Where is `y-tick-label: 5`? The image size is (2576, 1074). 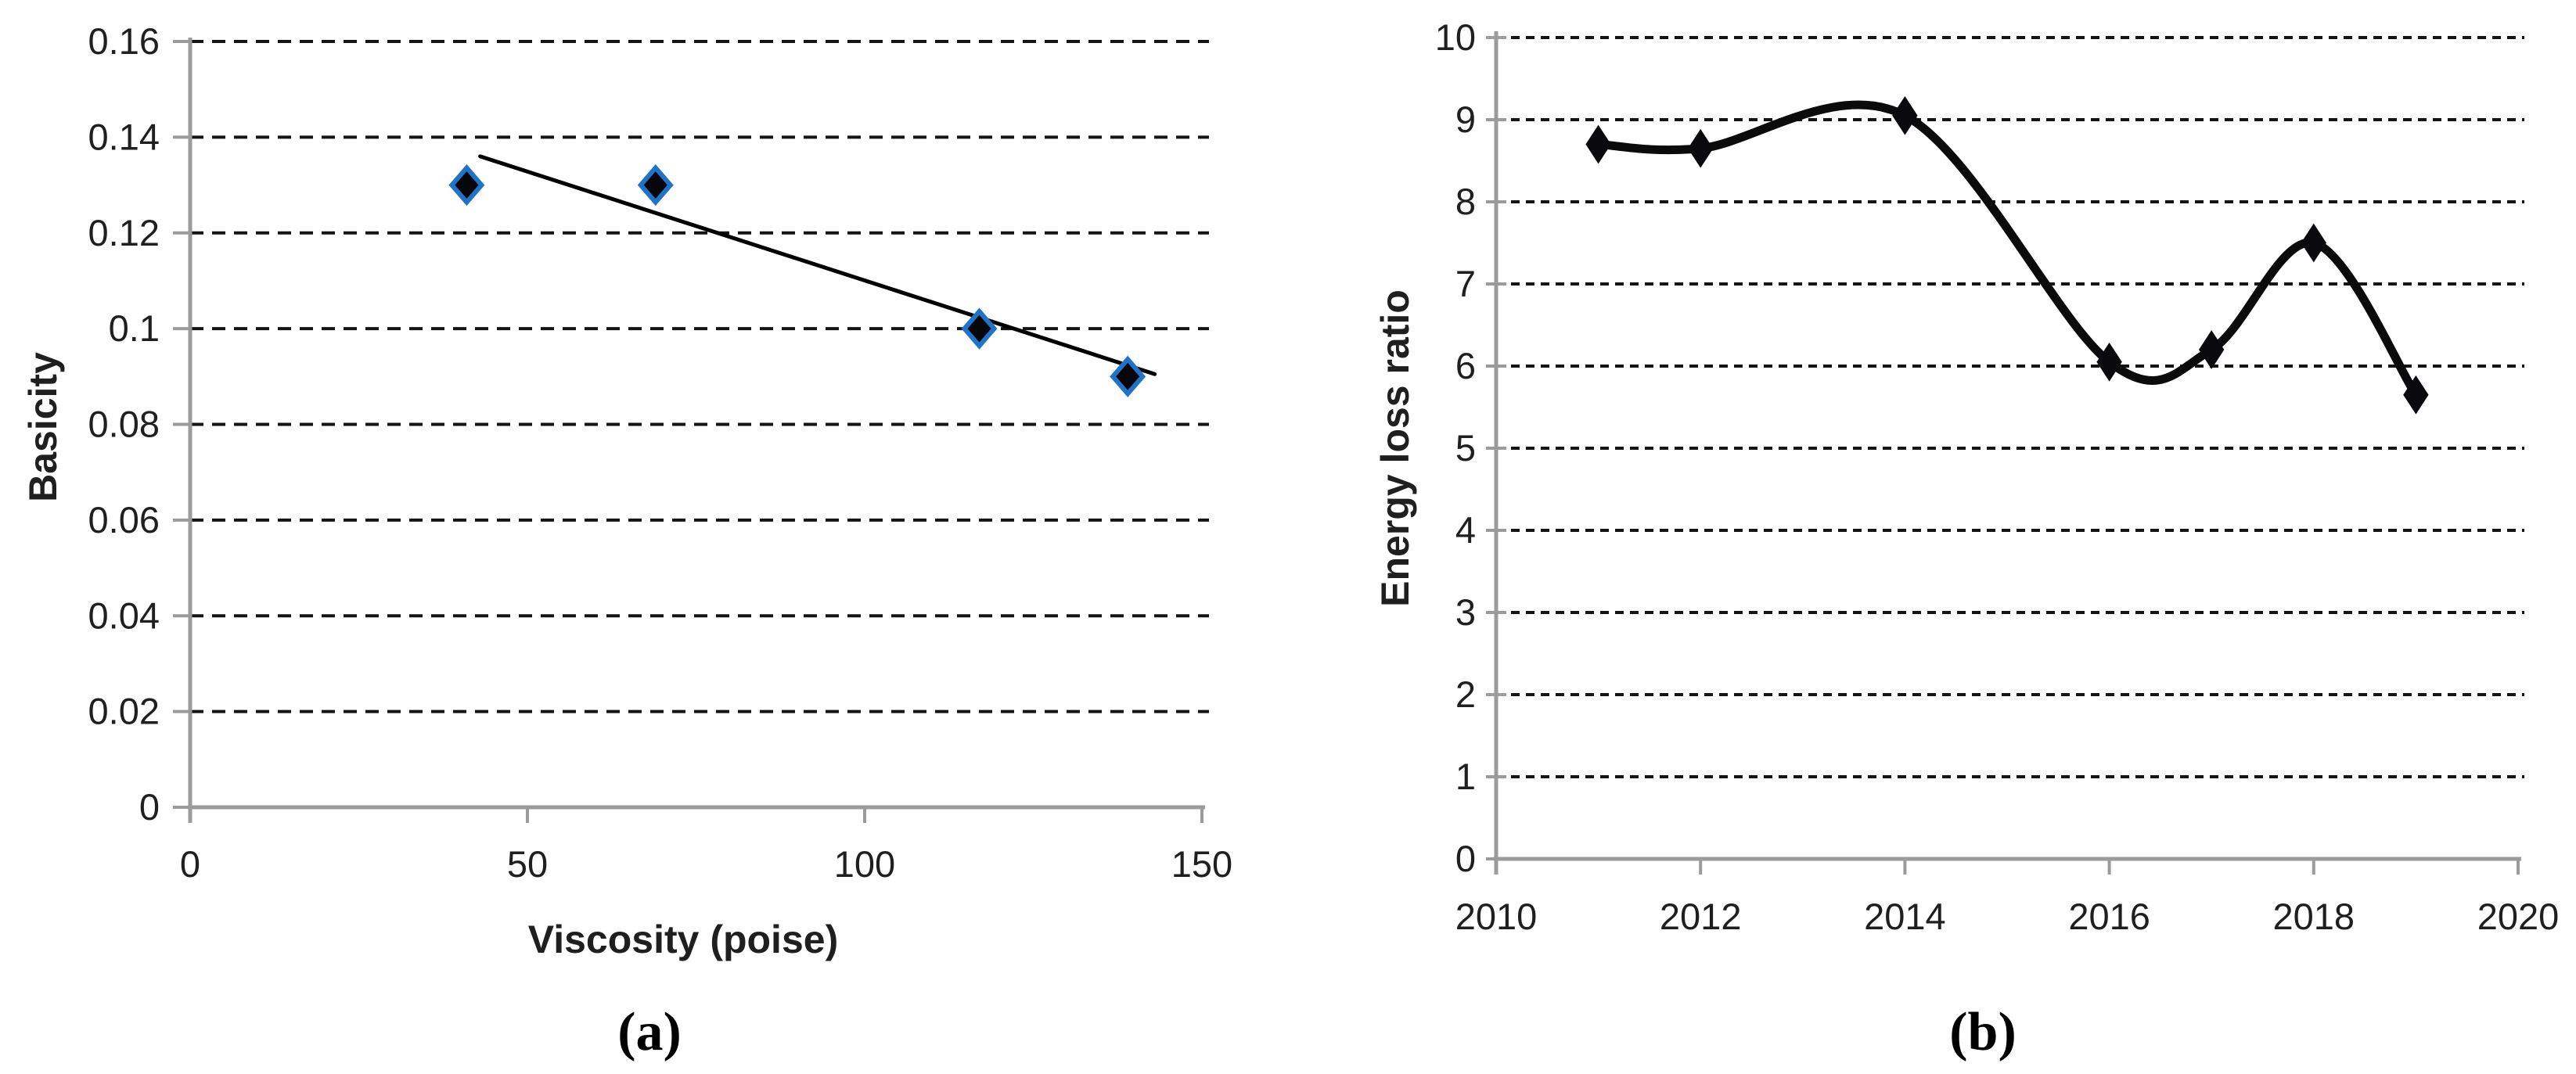 y-tick-label: 5 is located at coordinates (1465, 448).